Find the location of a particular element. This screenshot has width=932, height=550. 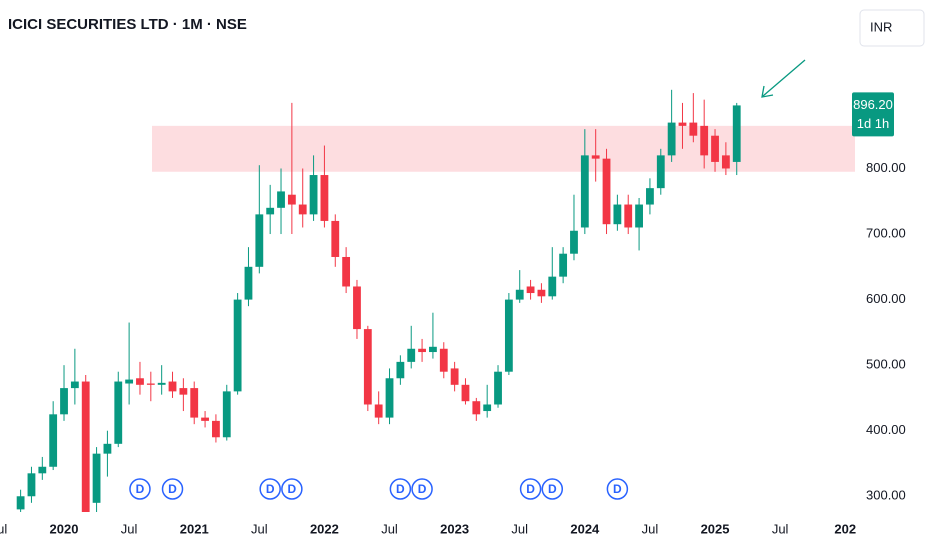

x-tick-label: 202 is located at coordinates (845, 528).